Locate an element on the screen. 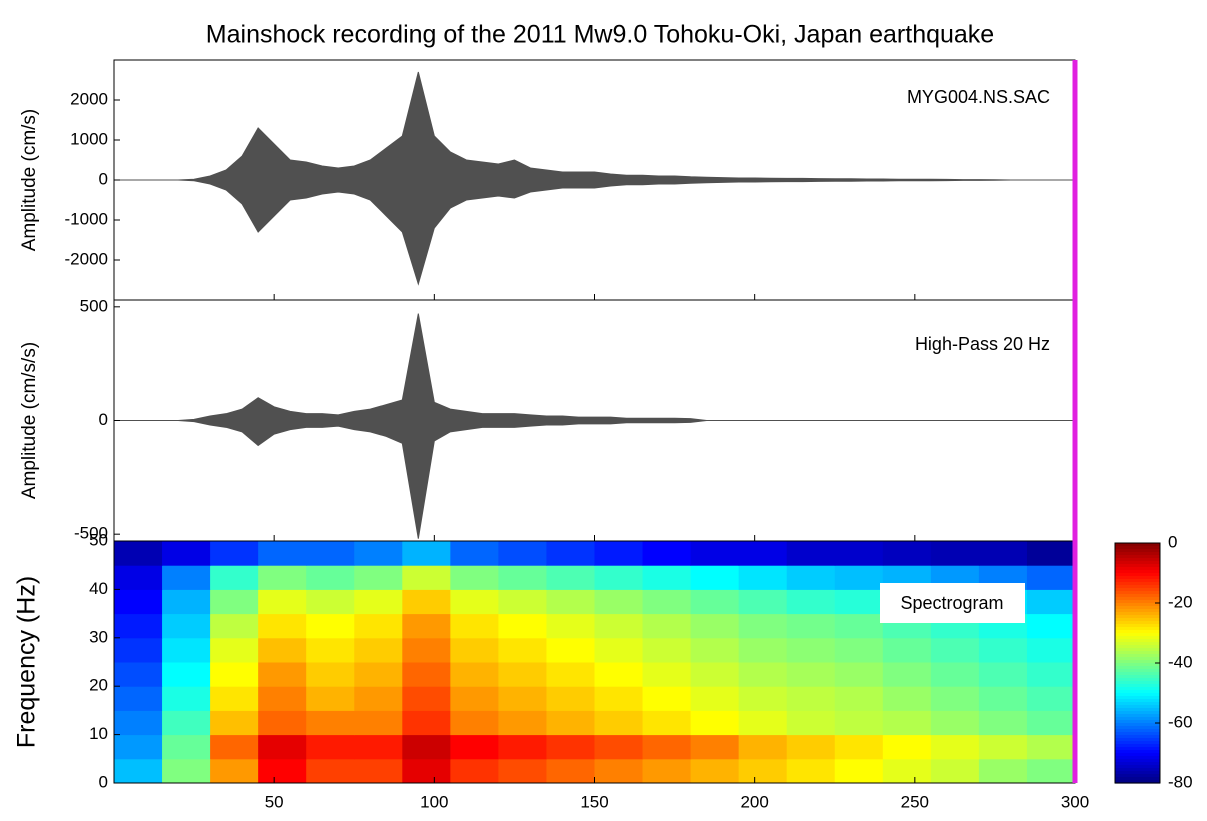  y-tick-label: 50 is located at coordinates (98, 539).